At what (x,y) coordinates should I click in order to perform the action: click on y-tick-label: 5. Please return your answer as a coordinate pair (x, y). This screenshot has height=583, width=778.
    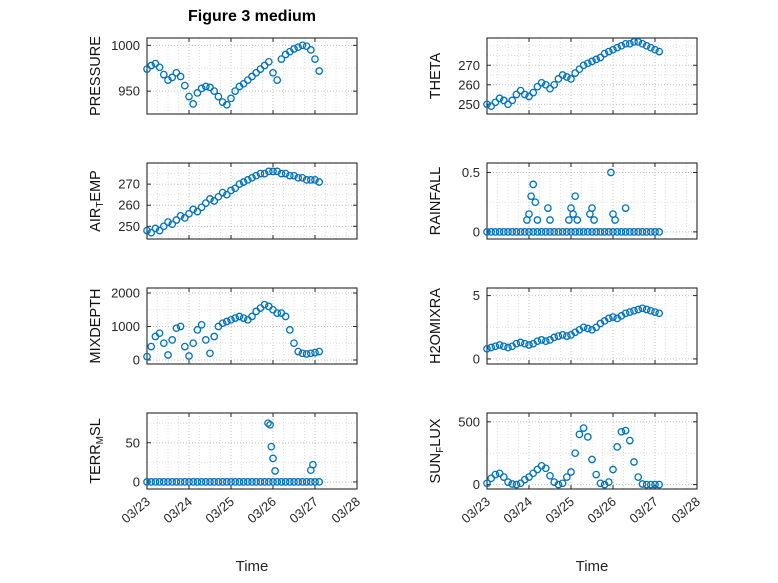
    Looking at the image, I should click on (476, 295).